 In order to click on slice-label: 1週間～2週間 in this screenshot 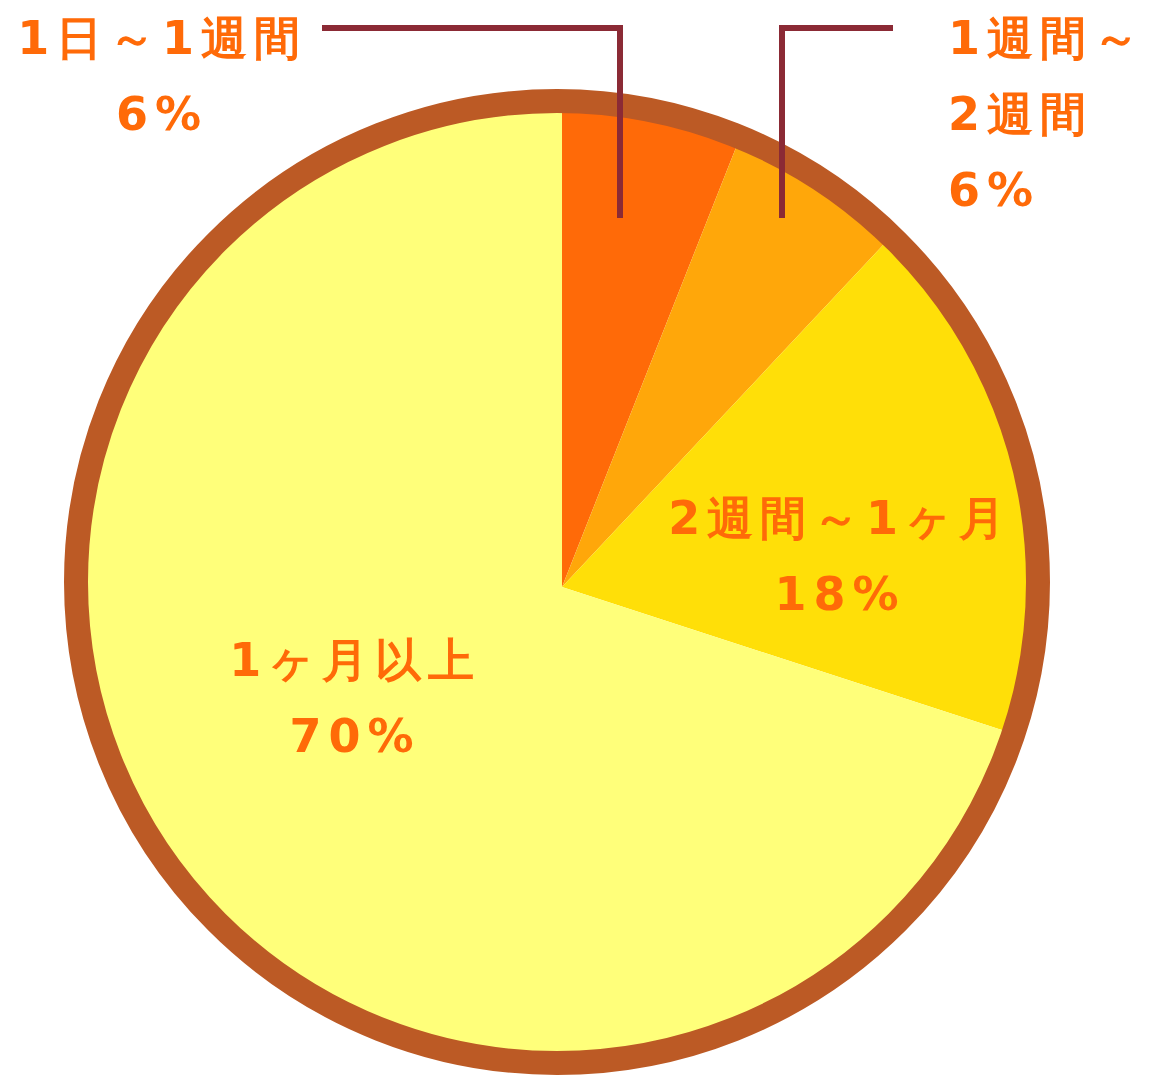, I will do `click(1047, 76)`.